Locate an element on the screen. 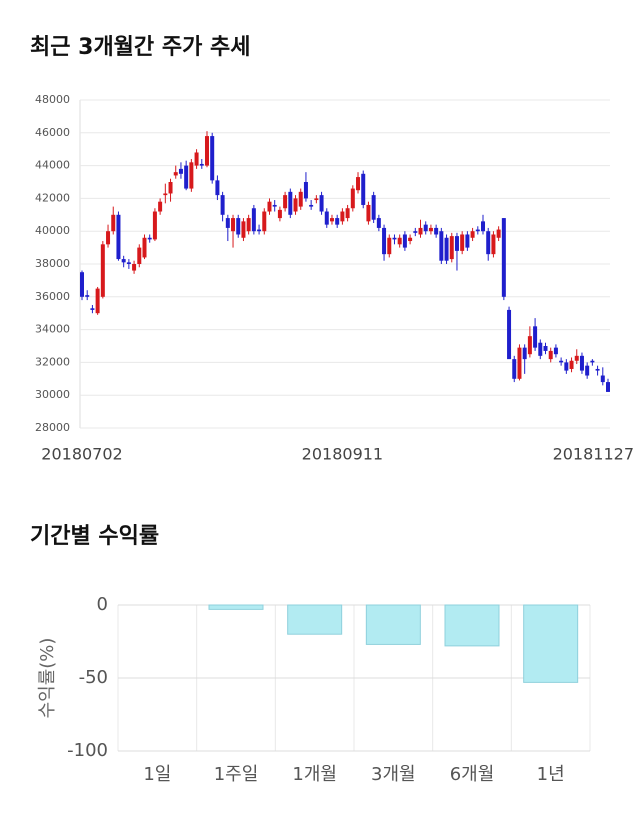  y-tick-label: 34000 is located at coordinates (52, 329).